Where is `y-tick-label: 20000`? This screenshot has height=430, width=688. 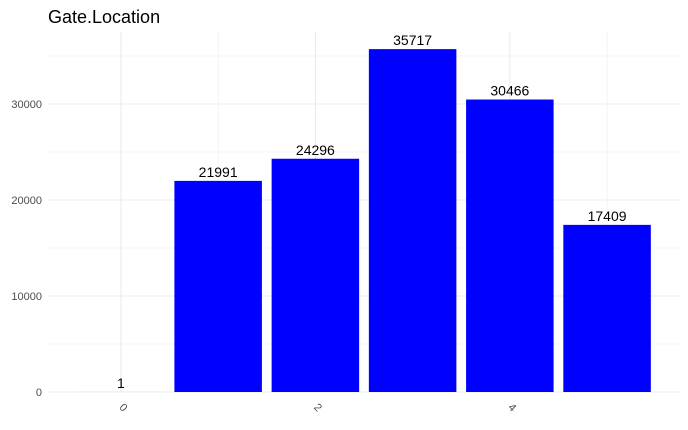 y-tick-label: 20000 is located at coordinates (26, 201).